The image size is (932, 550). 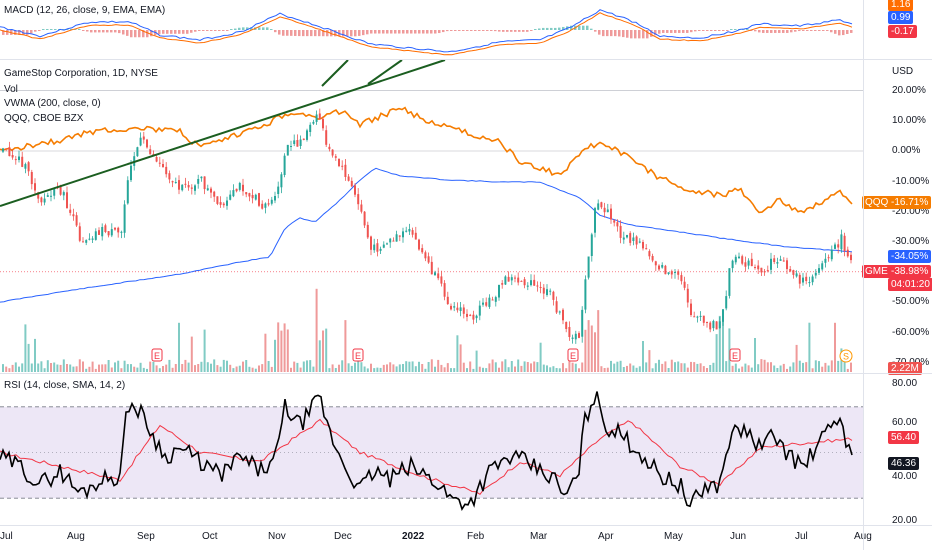 I want to click on gme-value-tag: -38.98%, so click(x=910, y=271).